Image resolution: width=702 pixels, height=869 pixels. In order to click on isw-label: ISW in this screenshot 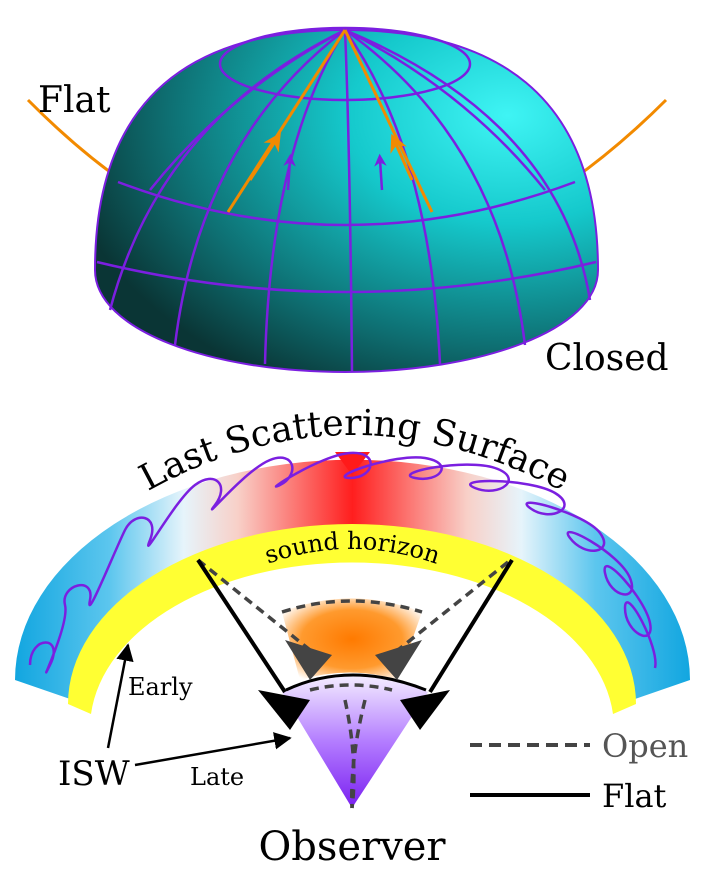, I will do `click(94, 774)`.